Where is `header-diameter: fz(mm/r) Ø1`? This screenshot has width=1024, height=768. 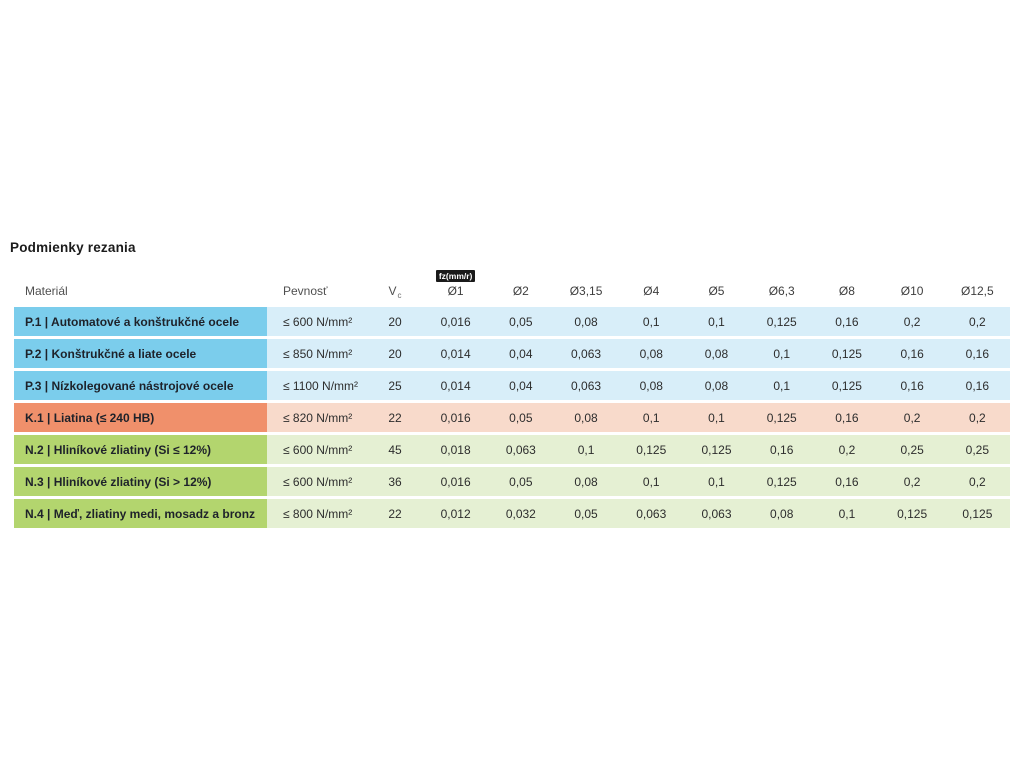
header-diameter: fz(mm/r) Ø1 is located at coordinates (455, 283).